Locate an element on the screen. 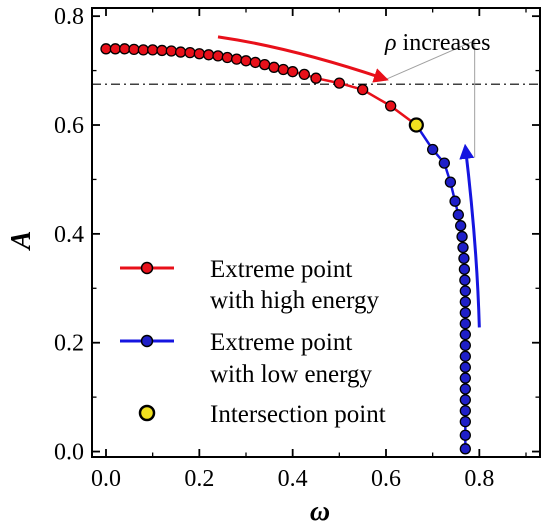  legend-high-energy-line2: with high energy is located at coordinates (294, 300).